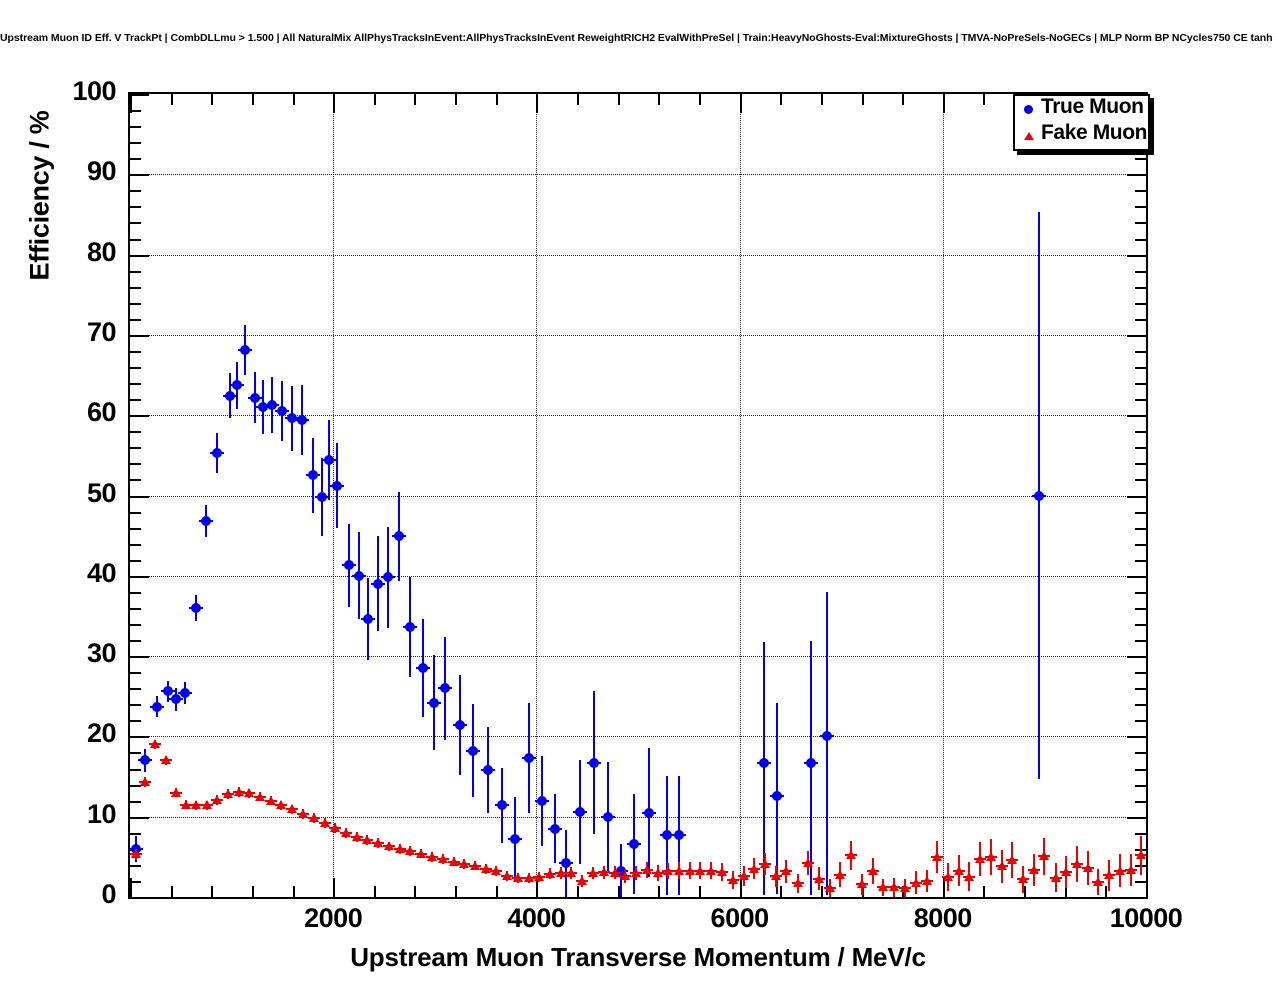 The image size is (1276, 996). I want to click on x-tick-label-6000: 6000, so click(740, 918).